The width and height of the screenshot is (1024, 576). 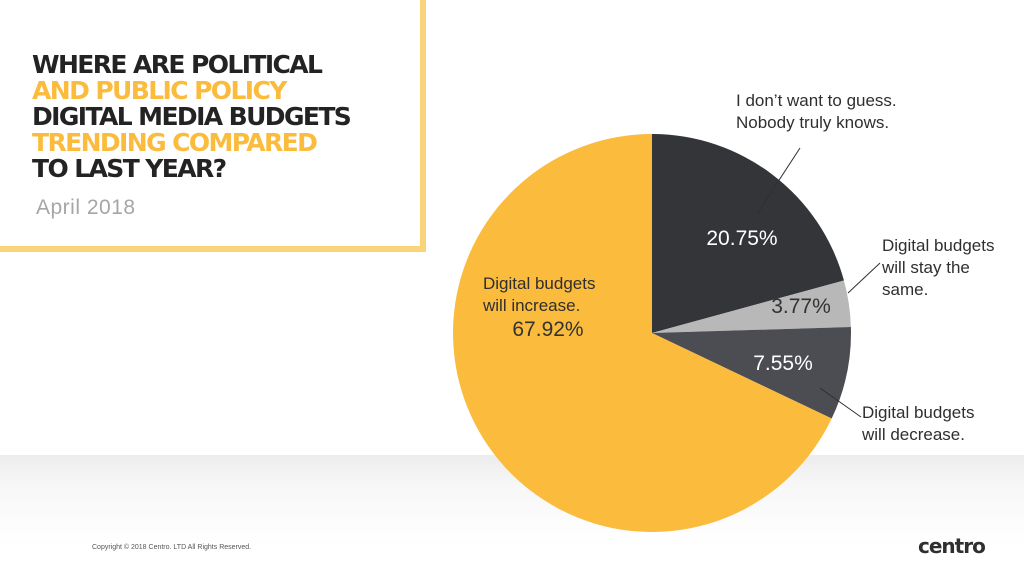 I want to click on slice-value-4: 67.92%, so click(x=547, y=329).